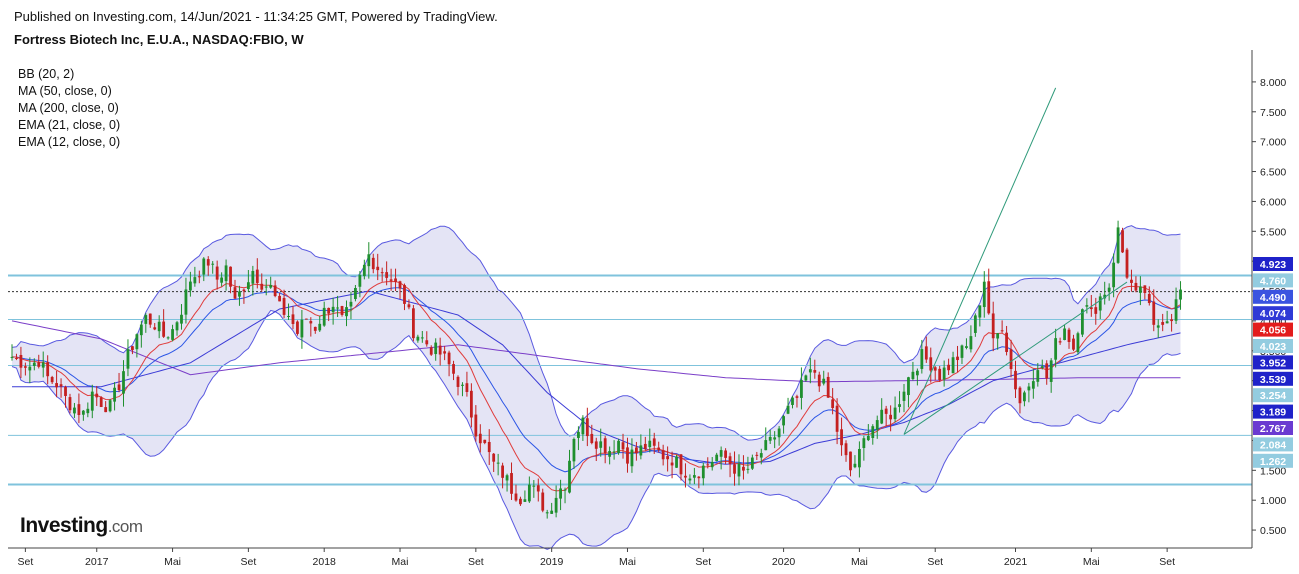  I want to click on time-tick-label: 2021, so click(1016, 562).